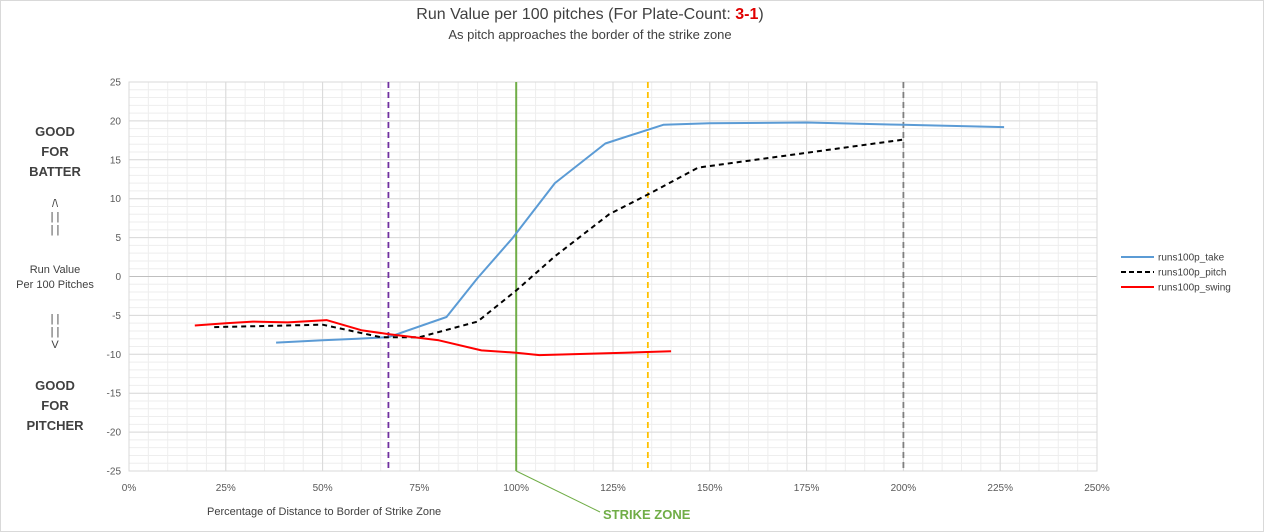 The image size is (1264, 532). I want to click on legend-label: runs100p_swing, so click(1194, 288).